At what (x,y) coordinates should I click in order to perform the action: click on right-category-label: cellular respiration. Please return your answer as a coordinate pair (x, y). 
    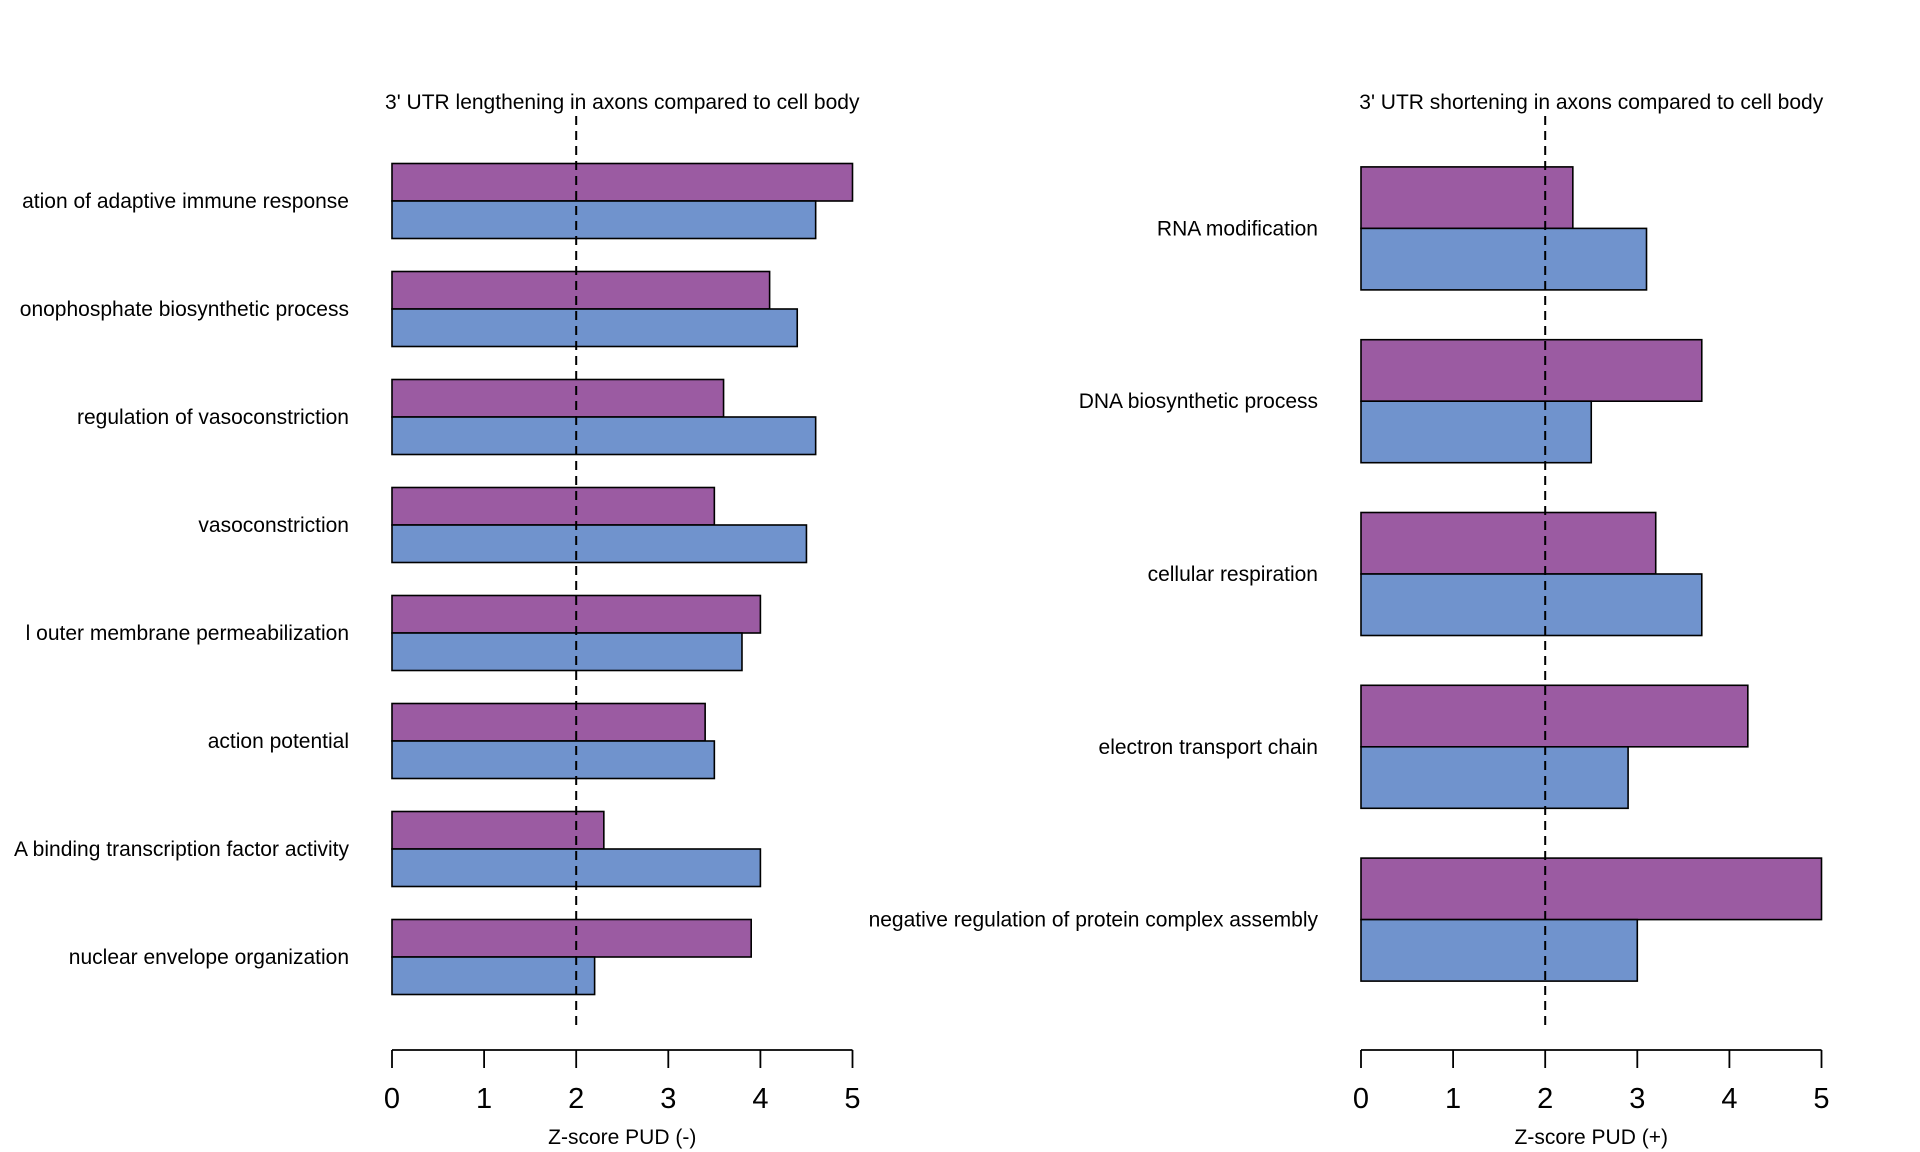
    Looking at the image, I should click on (1233, 574).